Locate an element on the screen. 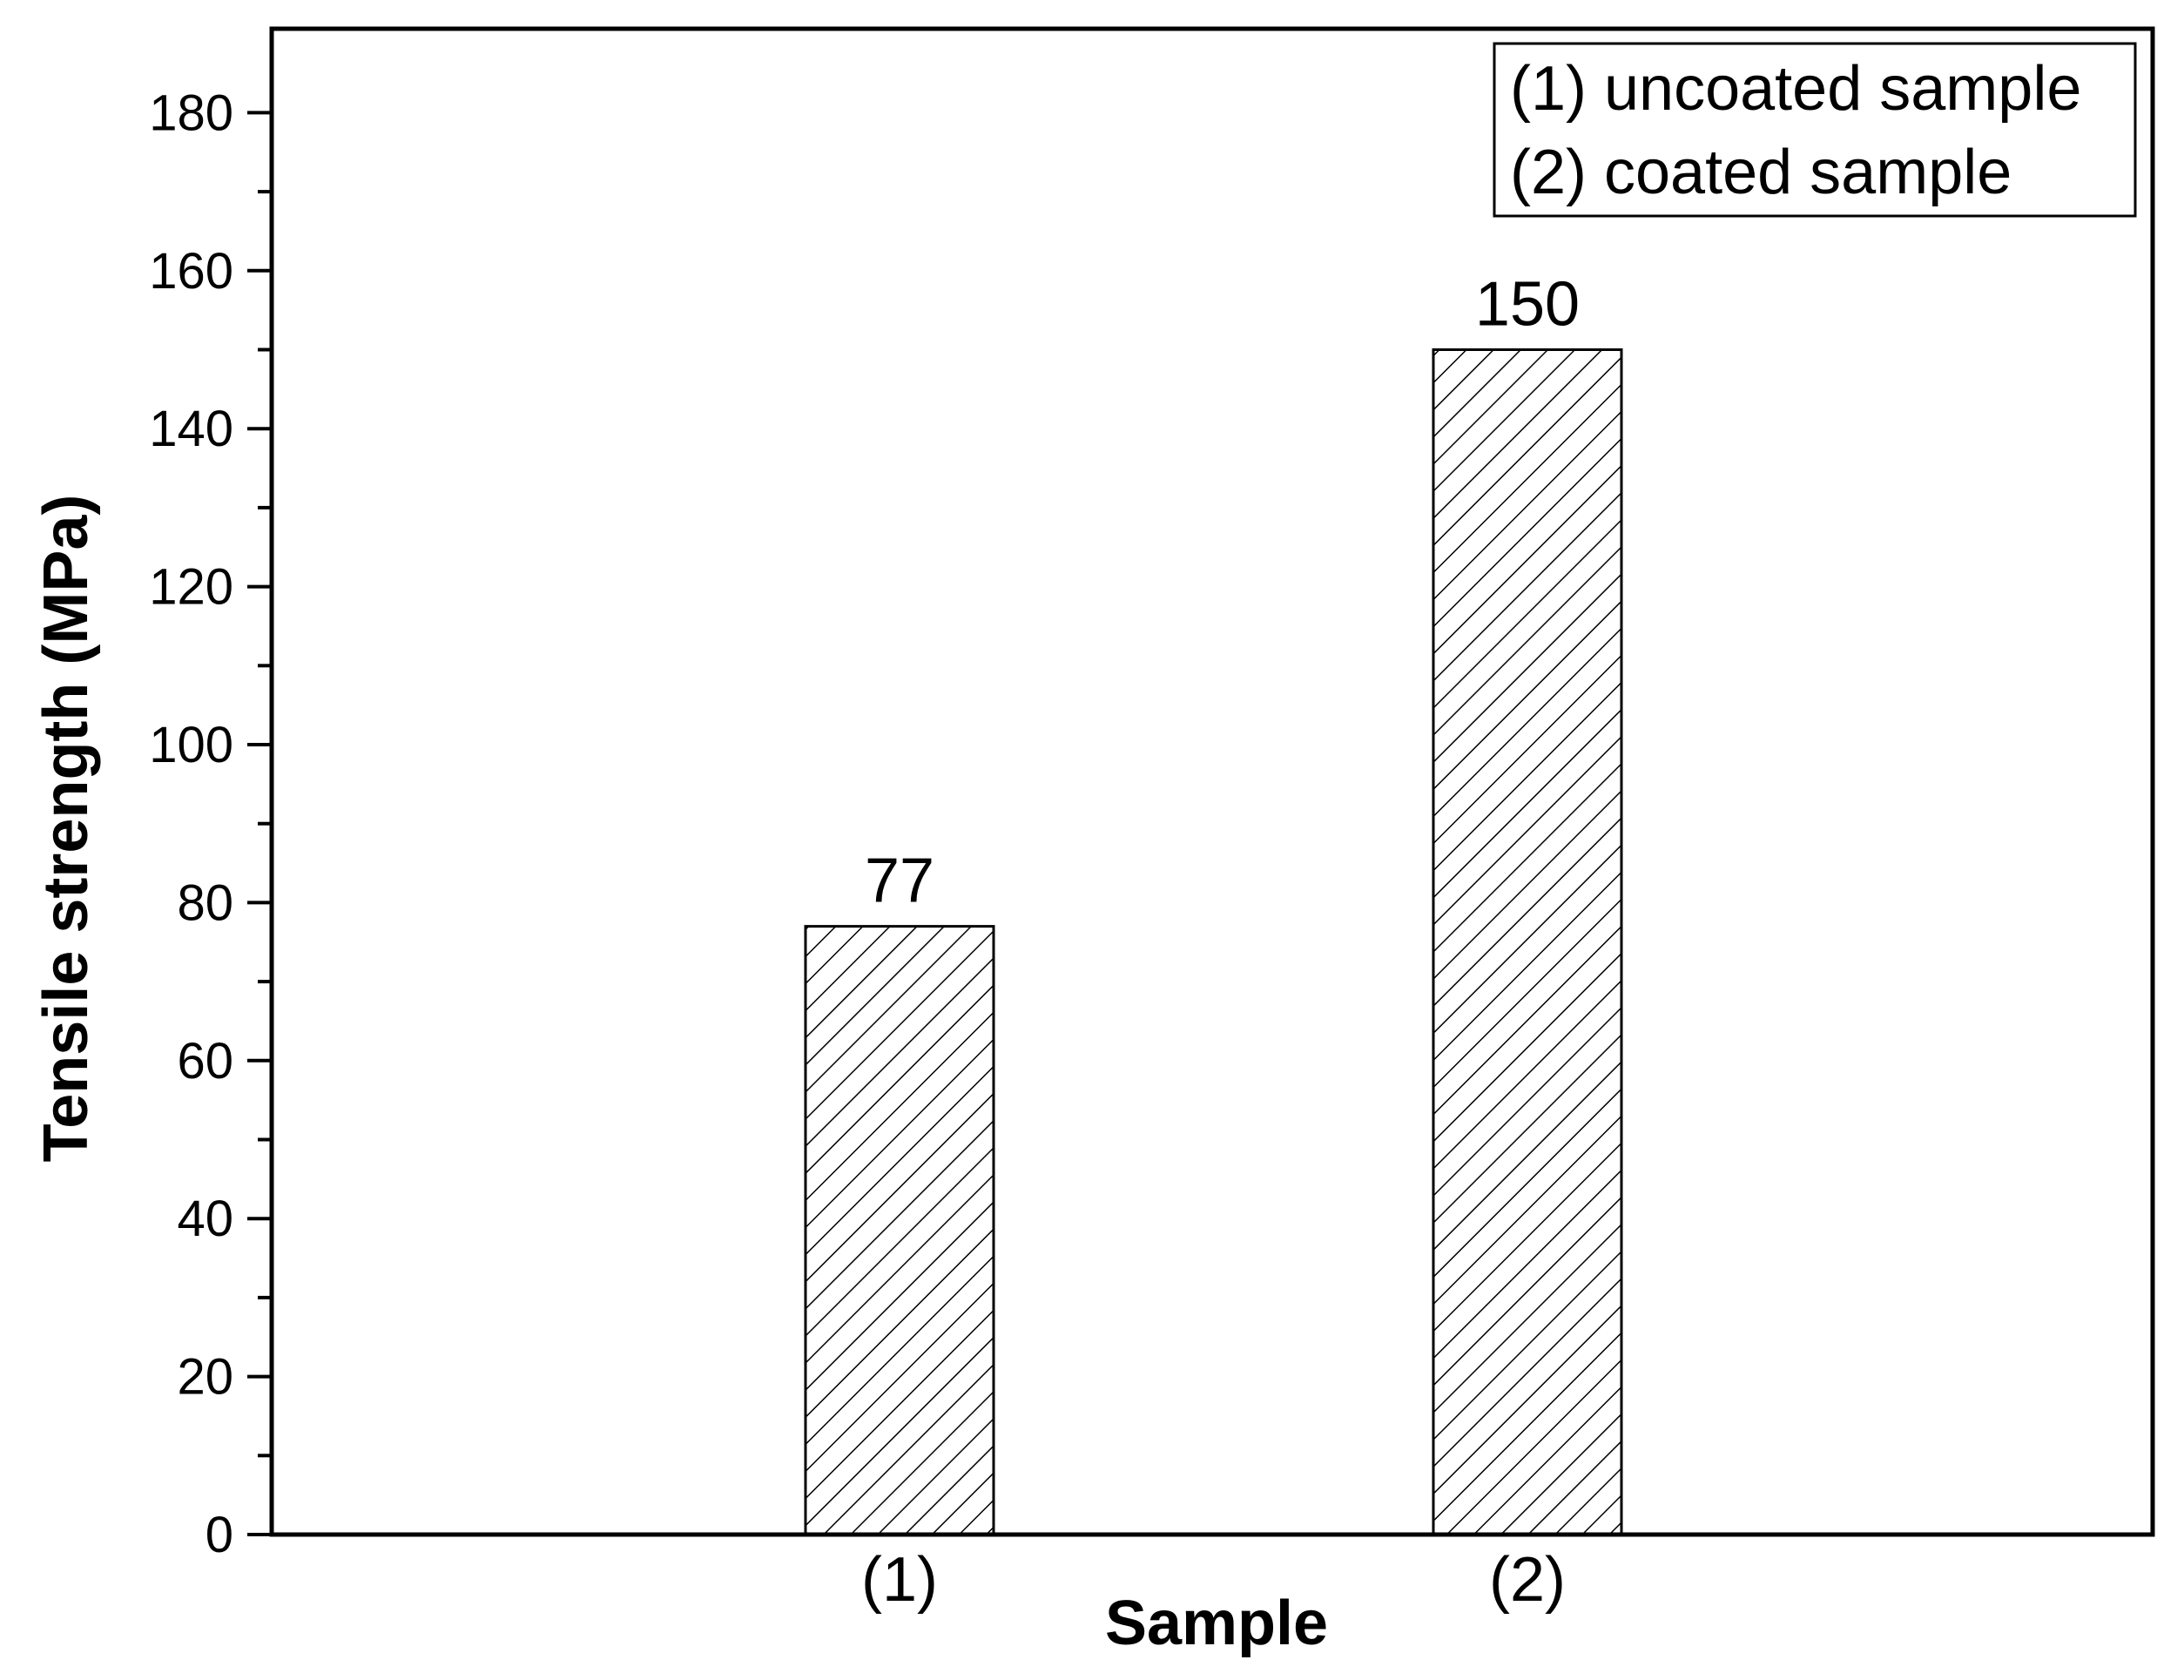  y-tick-label: 60 is located at coordinates (205, 1061).